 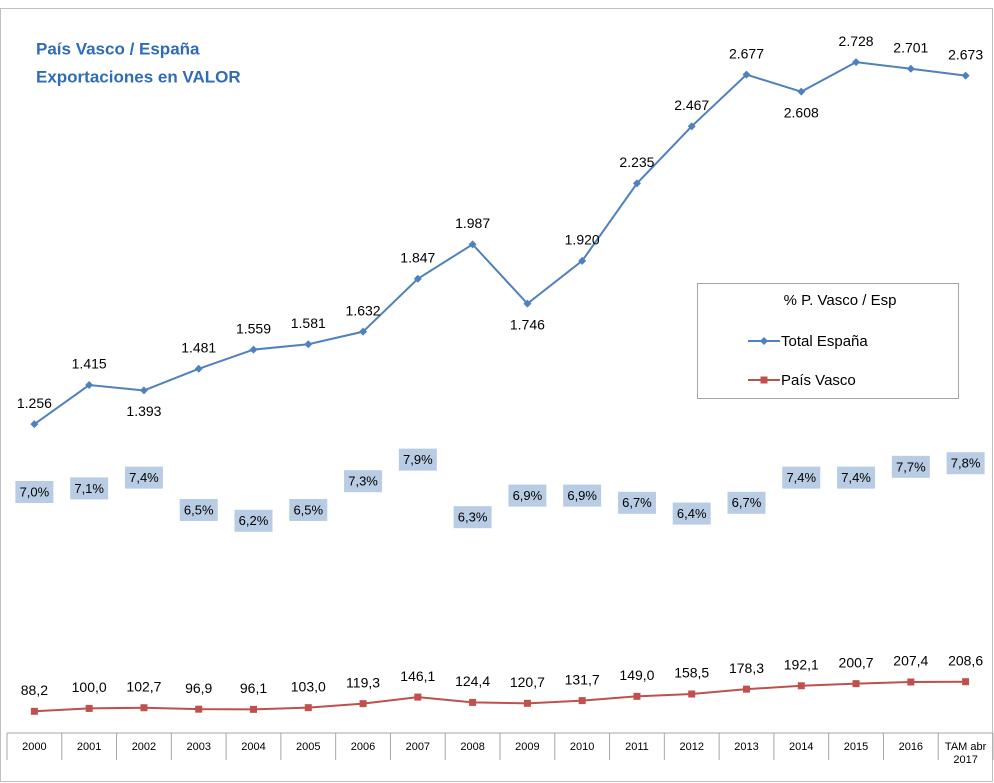 What do you see at coordinates (856, 747) in the screenshot?
I see `x-tick-label: 2015` at bounding box center [856, 747].